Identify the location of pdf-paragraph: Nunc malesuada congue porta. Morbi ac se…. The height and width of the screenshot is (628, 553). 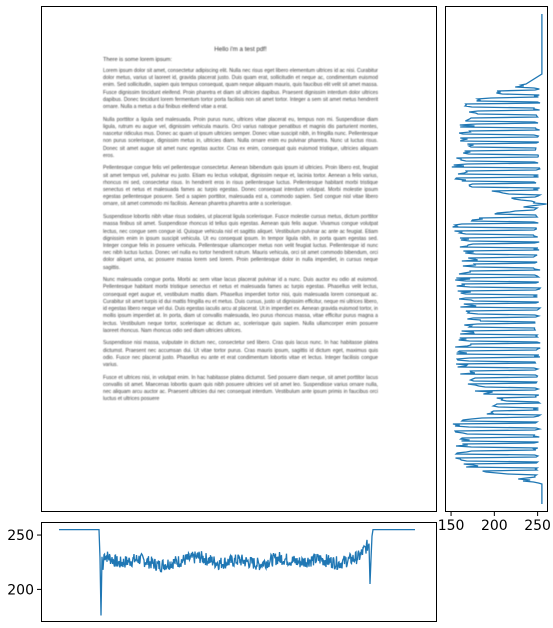
(240, 305).